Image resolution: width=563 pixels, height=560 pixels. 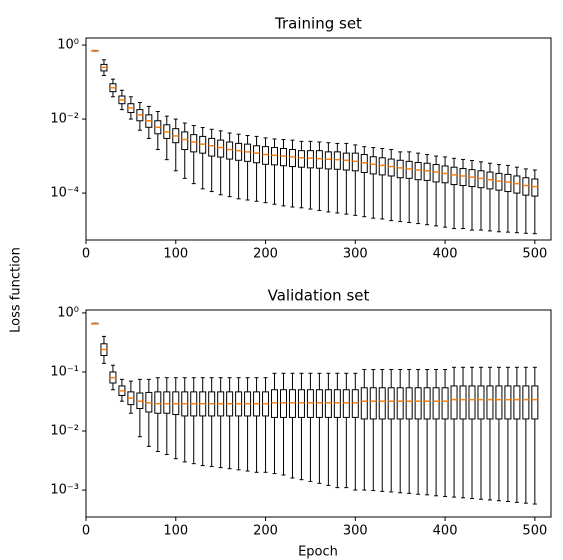 I want to click on chart-title: Training set, so click(x=318, y=24).